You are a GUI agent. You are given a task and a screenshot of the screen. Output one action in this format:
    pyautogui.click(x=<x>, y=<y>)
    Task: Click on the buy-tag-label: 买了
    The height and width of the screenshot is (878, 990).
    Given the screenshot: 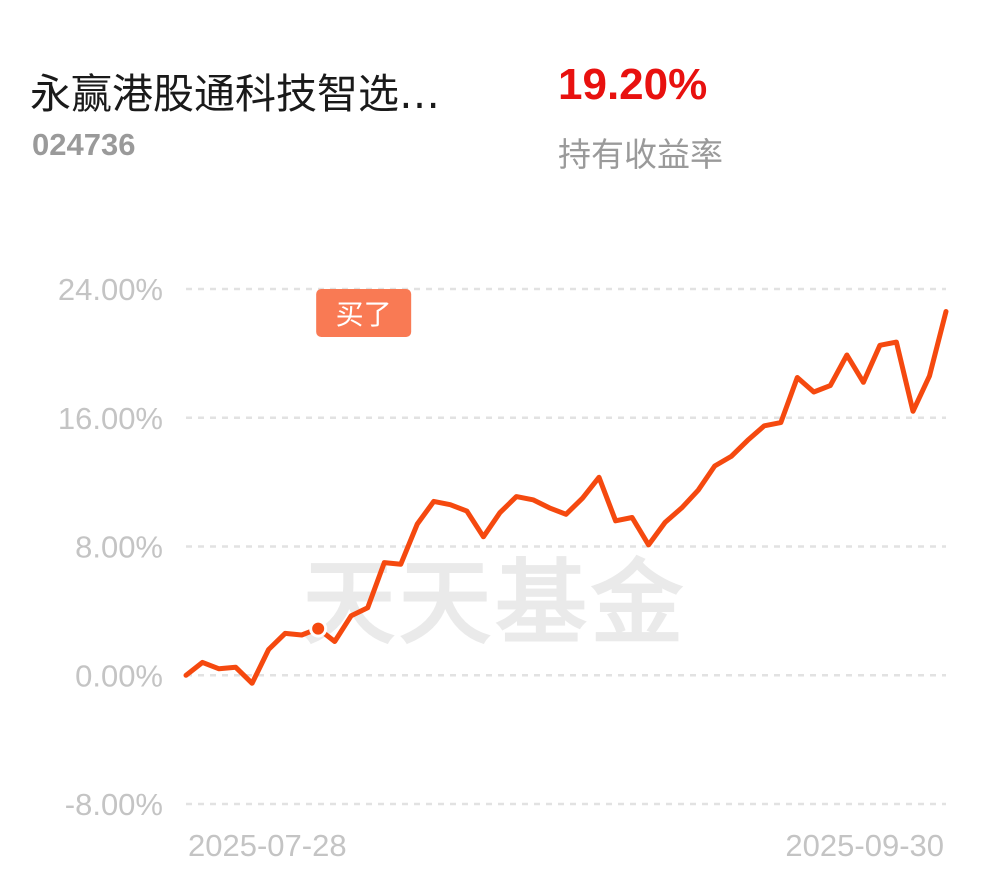 What is the action you would take?
    pyautogui.click(x=364, y=314)
    